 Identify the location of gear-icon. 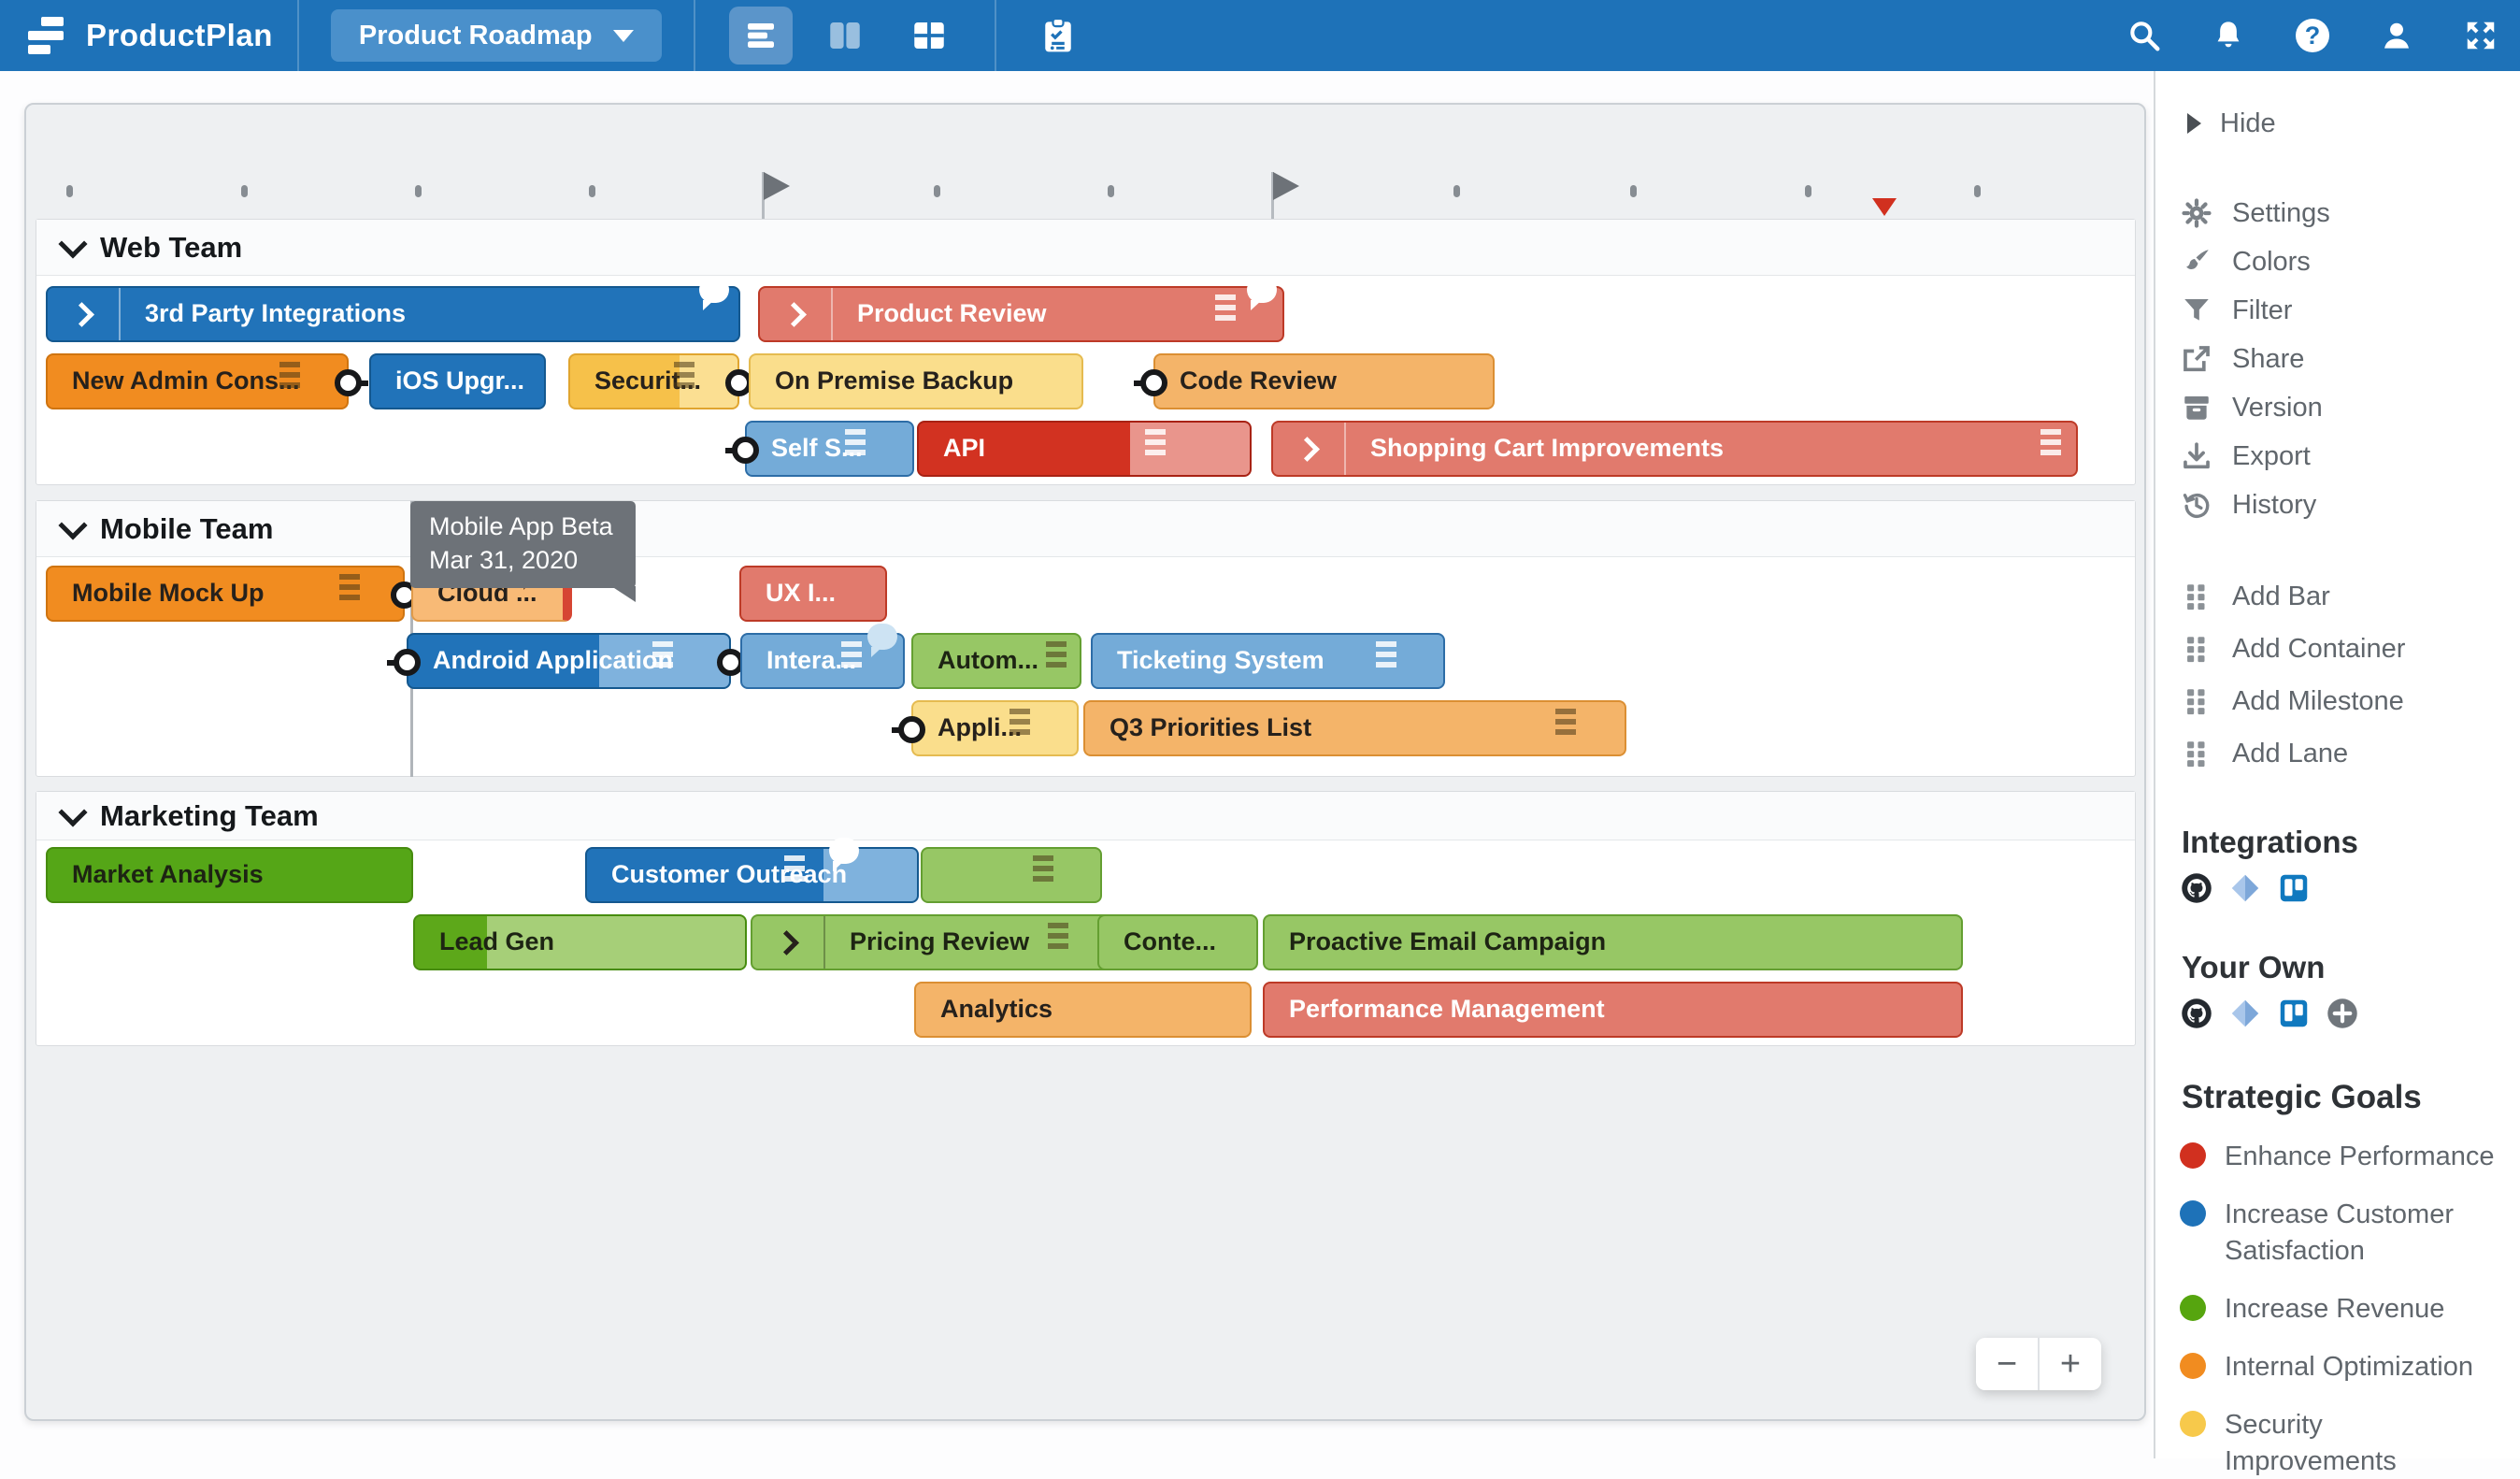
(2196, 213).